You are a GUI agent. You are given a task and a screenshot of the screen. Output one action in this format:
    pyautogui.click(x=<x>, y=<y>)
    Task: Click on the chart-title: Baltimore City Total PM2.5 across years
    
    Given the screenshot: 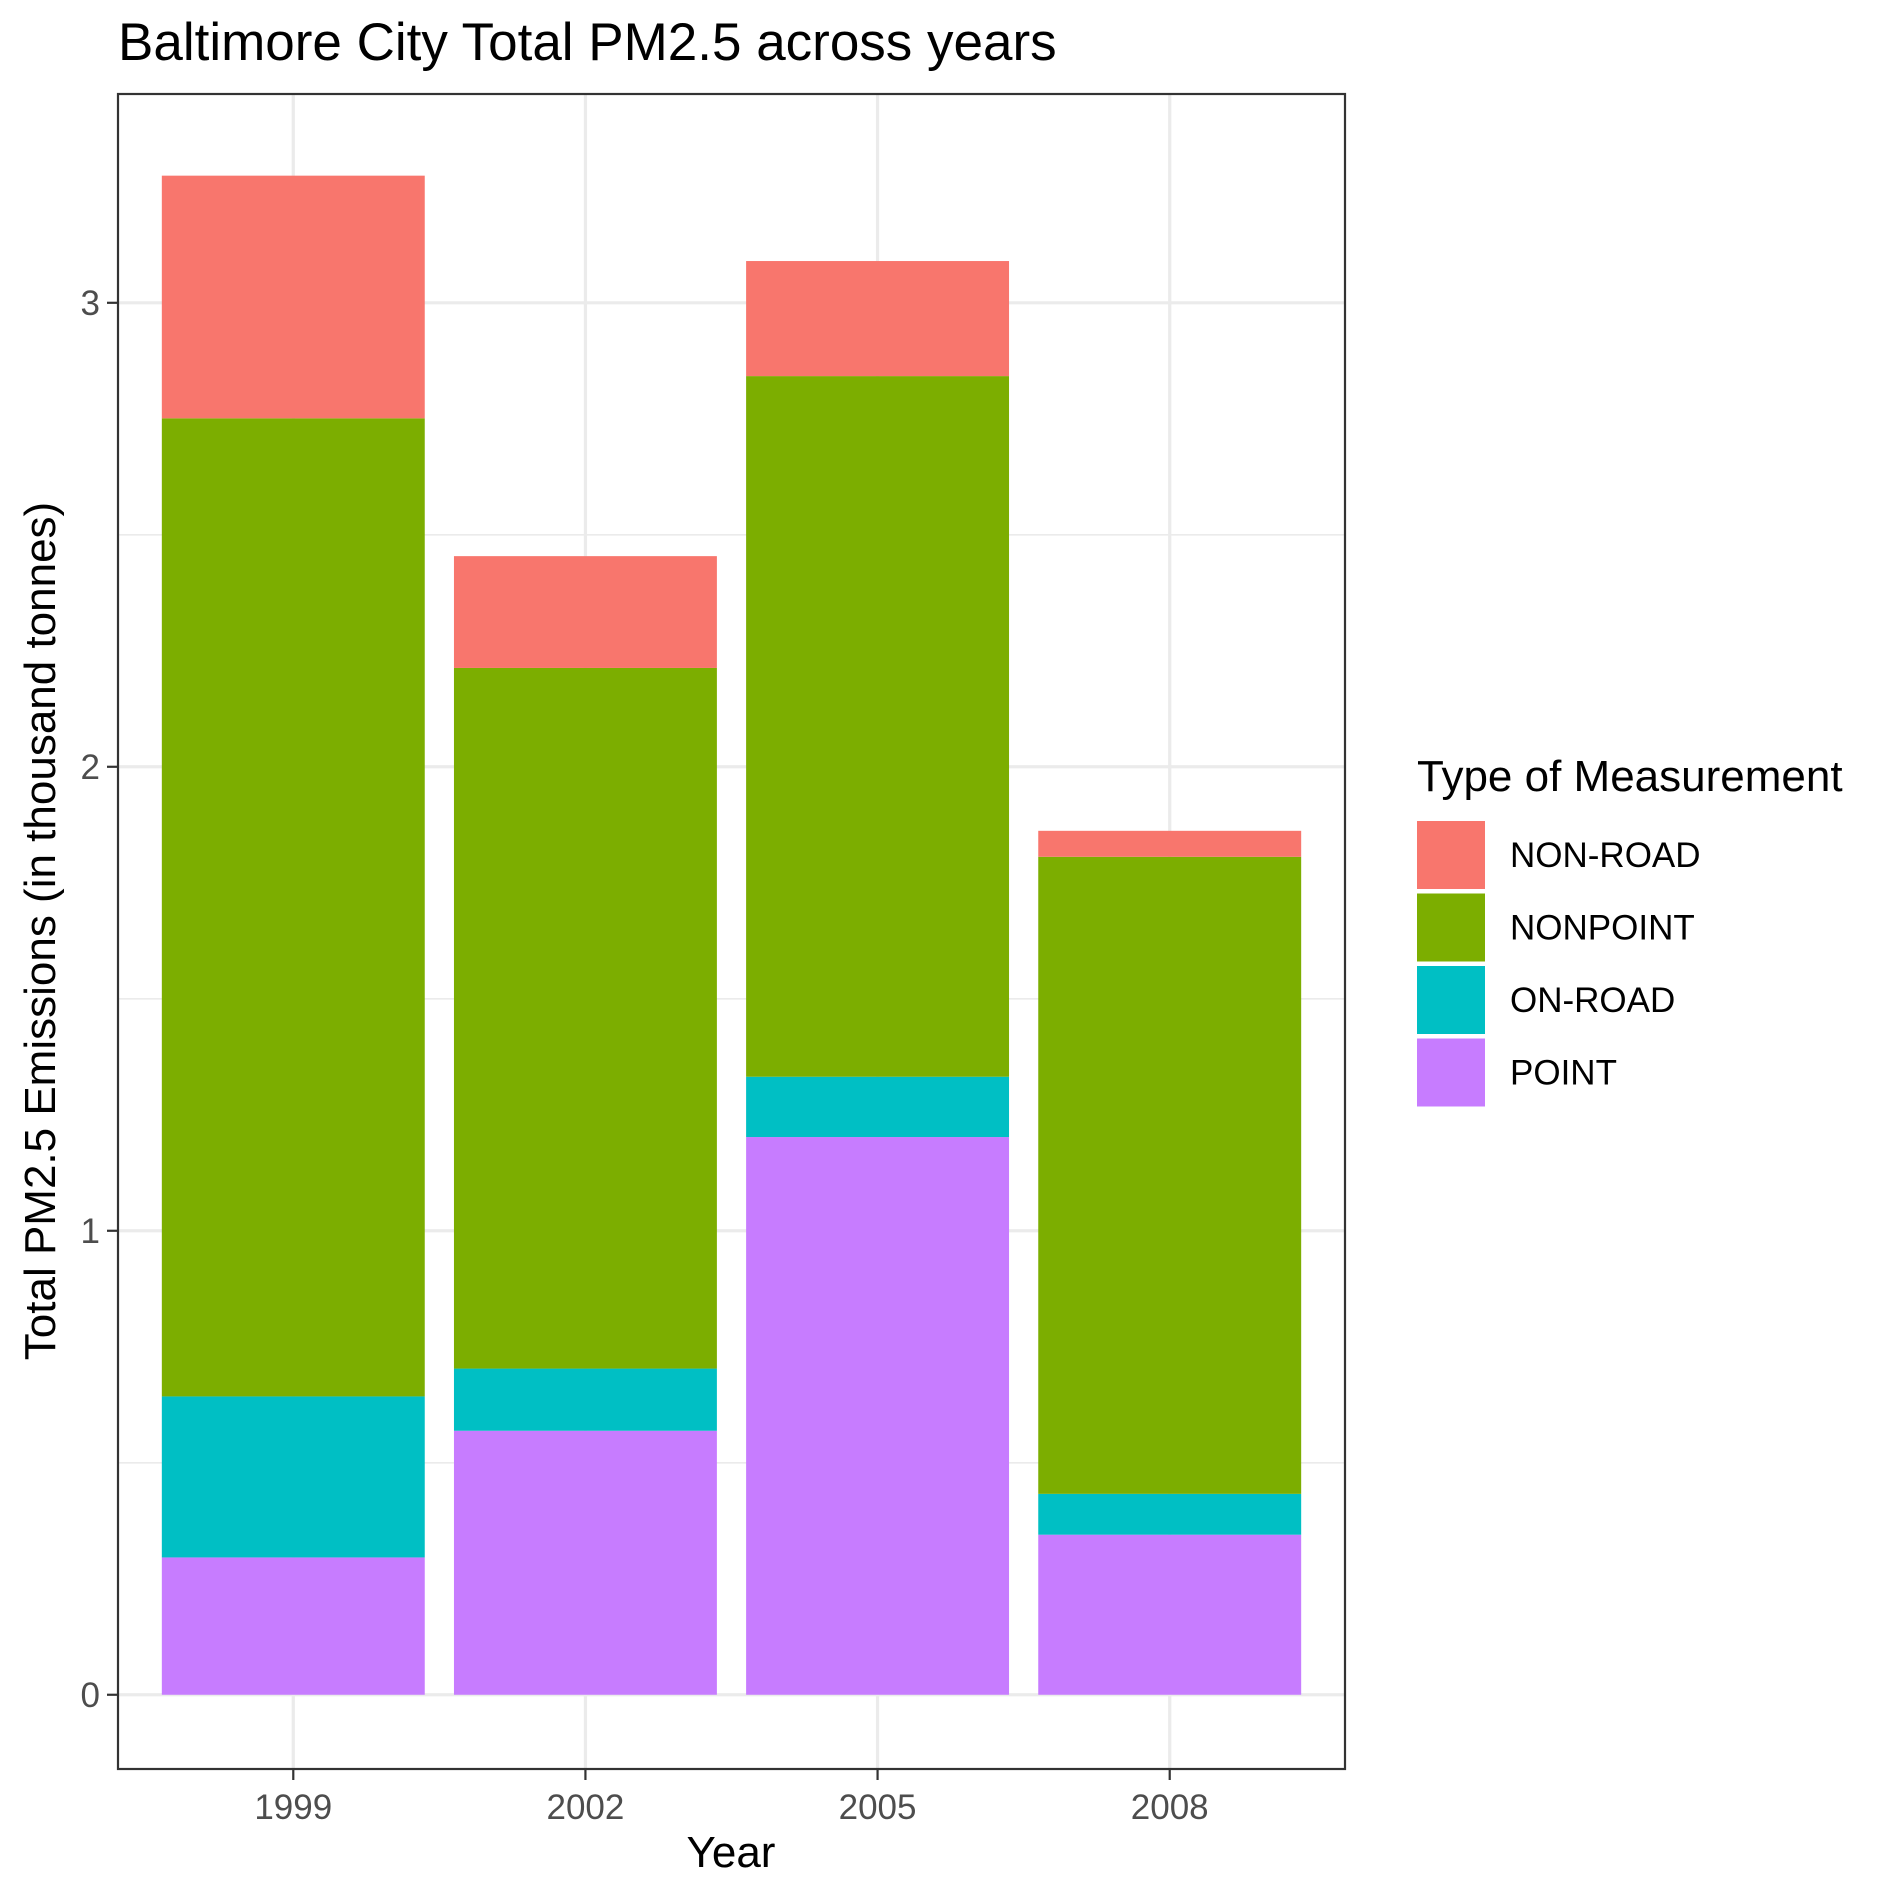 What is the action you would take?
    pyautogui.click(x=587, y=42)
    